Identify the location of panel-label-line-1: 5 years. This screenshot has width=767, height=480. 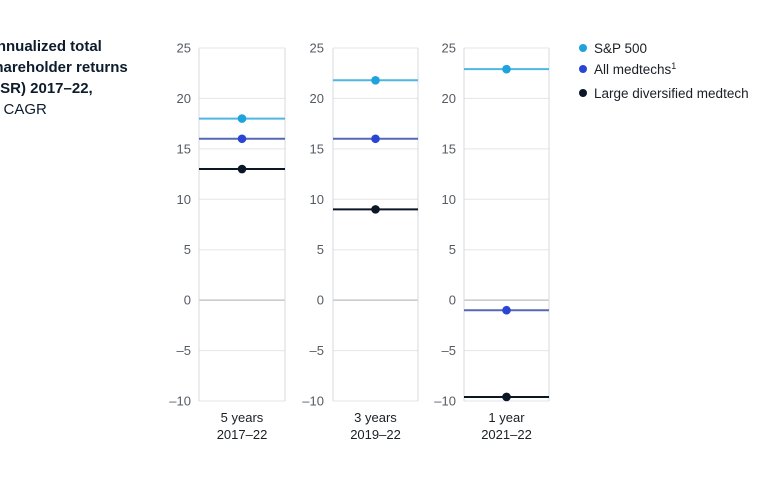
(242, 417).